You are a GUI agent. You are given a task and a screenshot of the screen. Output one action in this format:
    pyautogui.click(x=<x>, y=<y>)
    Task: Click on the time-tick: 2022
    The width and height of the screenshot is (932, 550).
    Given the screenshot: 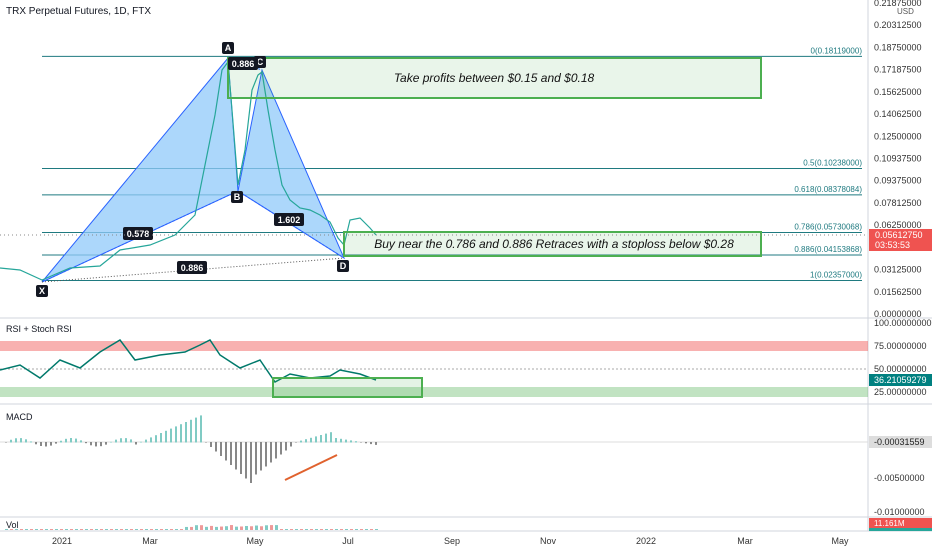 What is the action you would take?
    pyautogui.click(x=646, y=541)
    